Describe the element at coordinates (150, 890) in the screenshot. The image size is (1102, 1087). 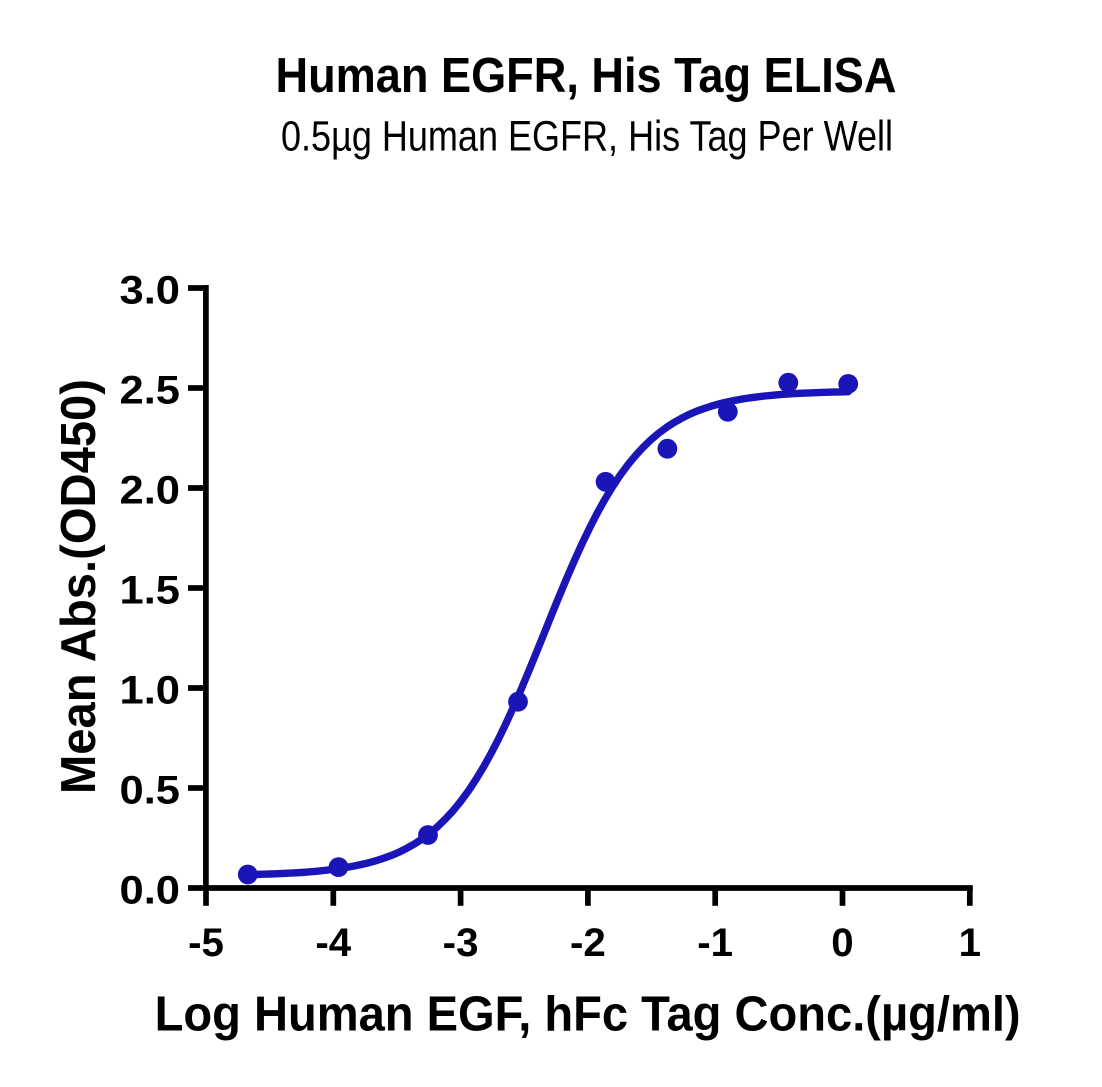
I see `svg-text: 0.0` at that location.